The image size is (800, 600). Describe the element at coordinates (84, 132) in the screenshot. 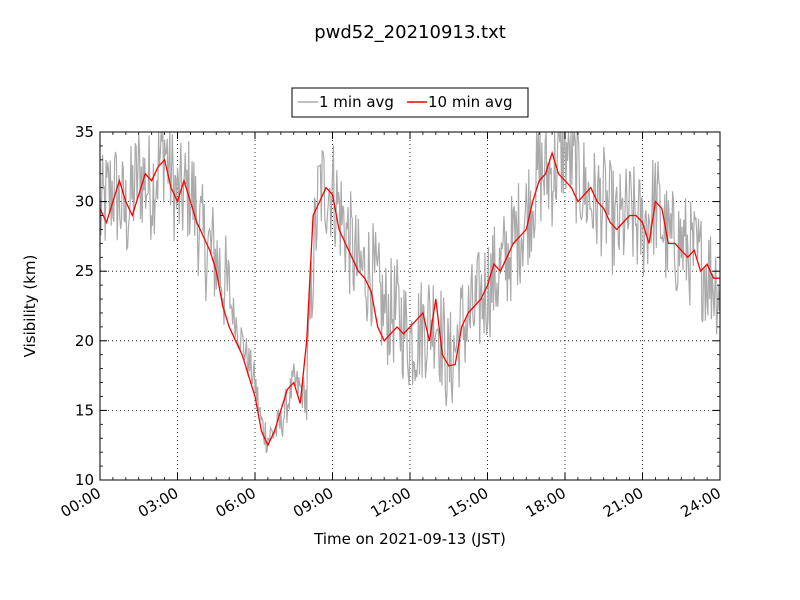

I see `y-tick-label: 35` at that location.